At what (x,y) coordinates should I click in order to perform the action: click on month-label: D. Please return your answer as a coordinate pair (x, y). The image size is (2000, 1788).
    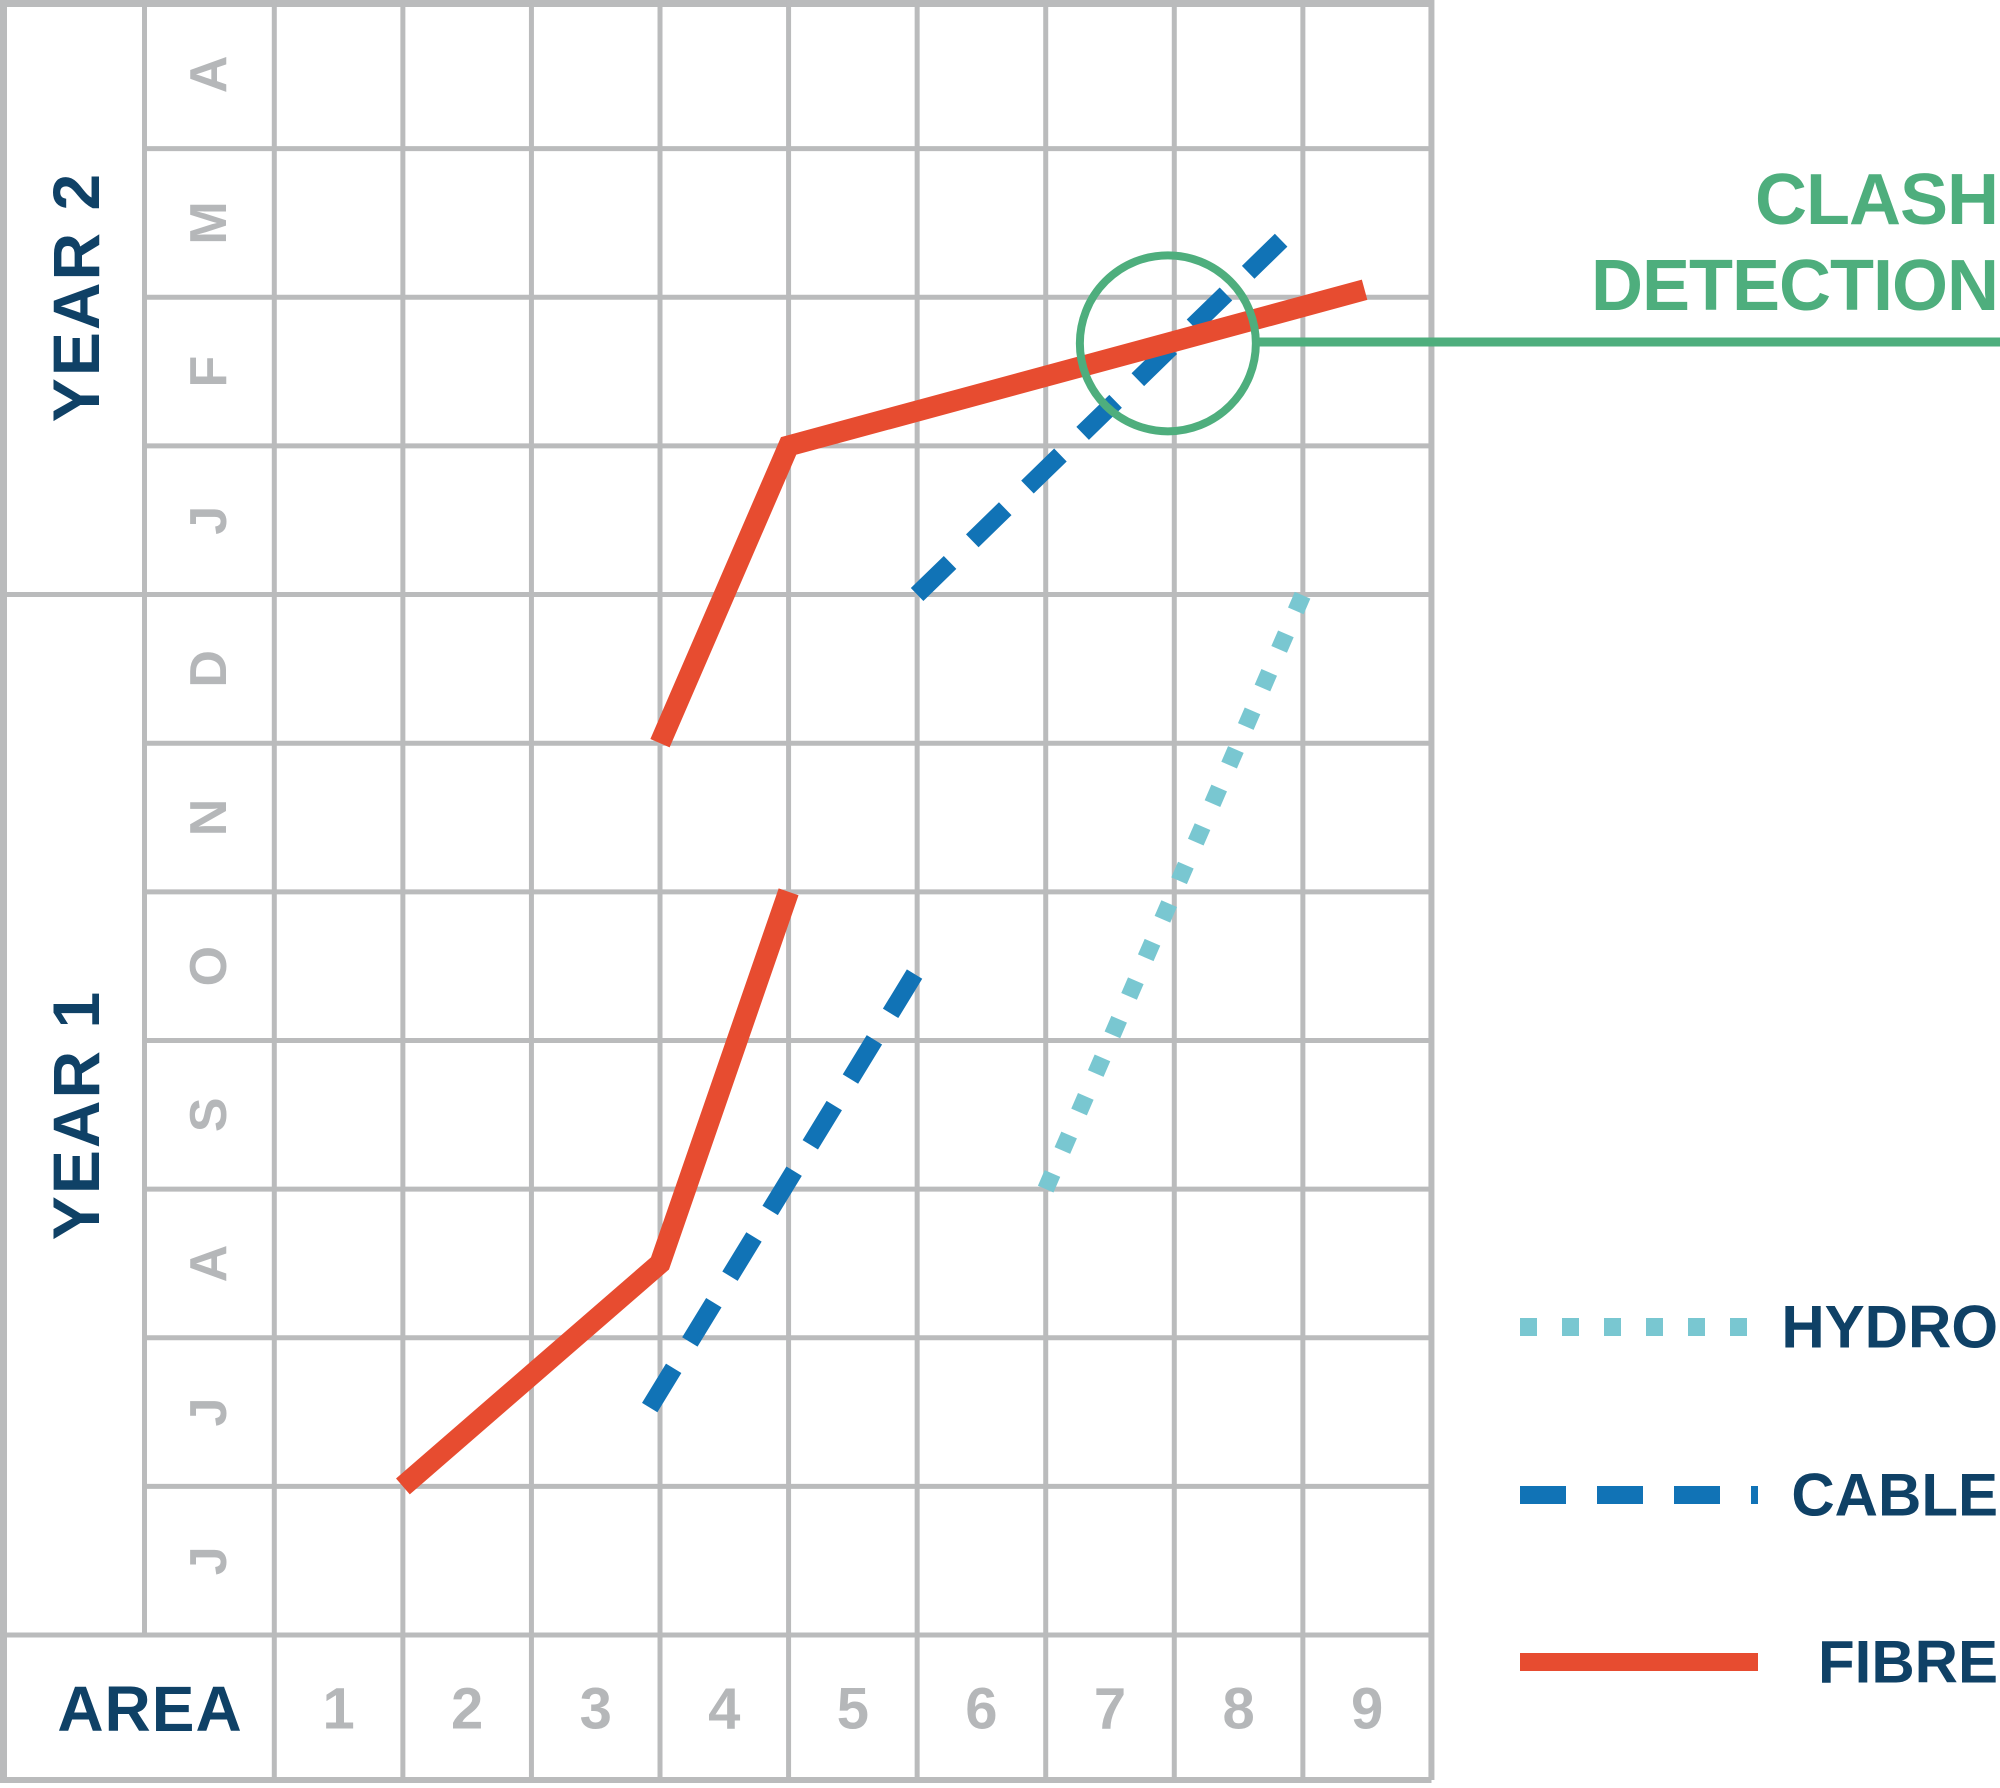
    Looking at the image, I should click on (209, 669).